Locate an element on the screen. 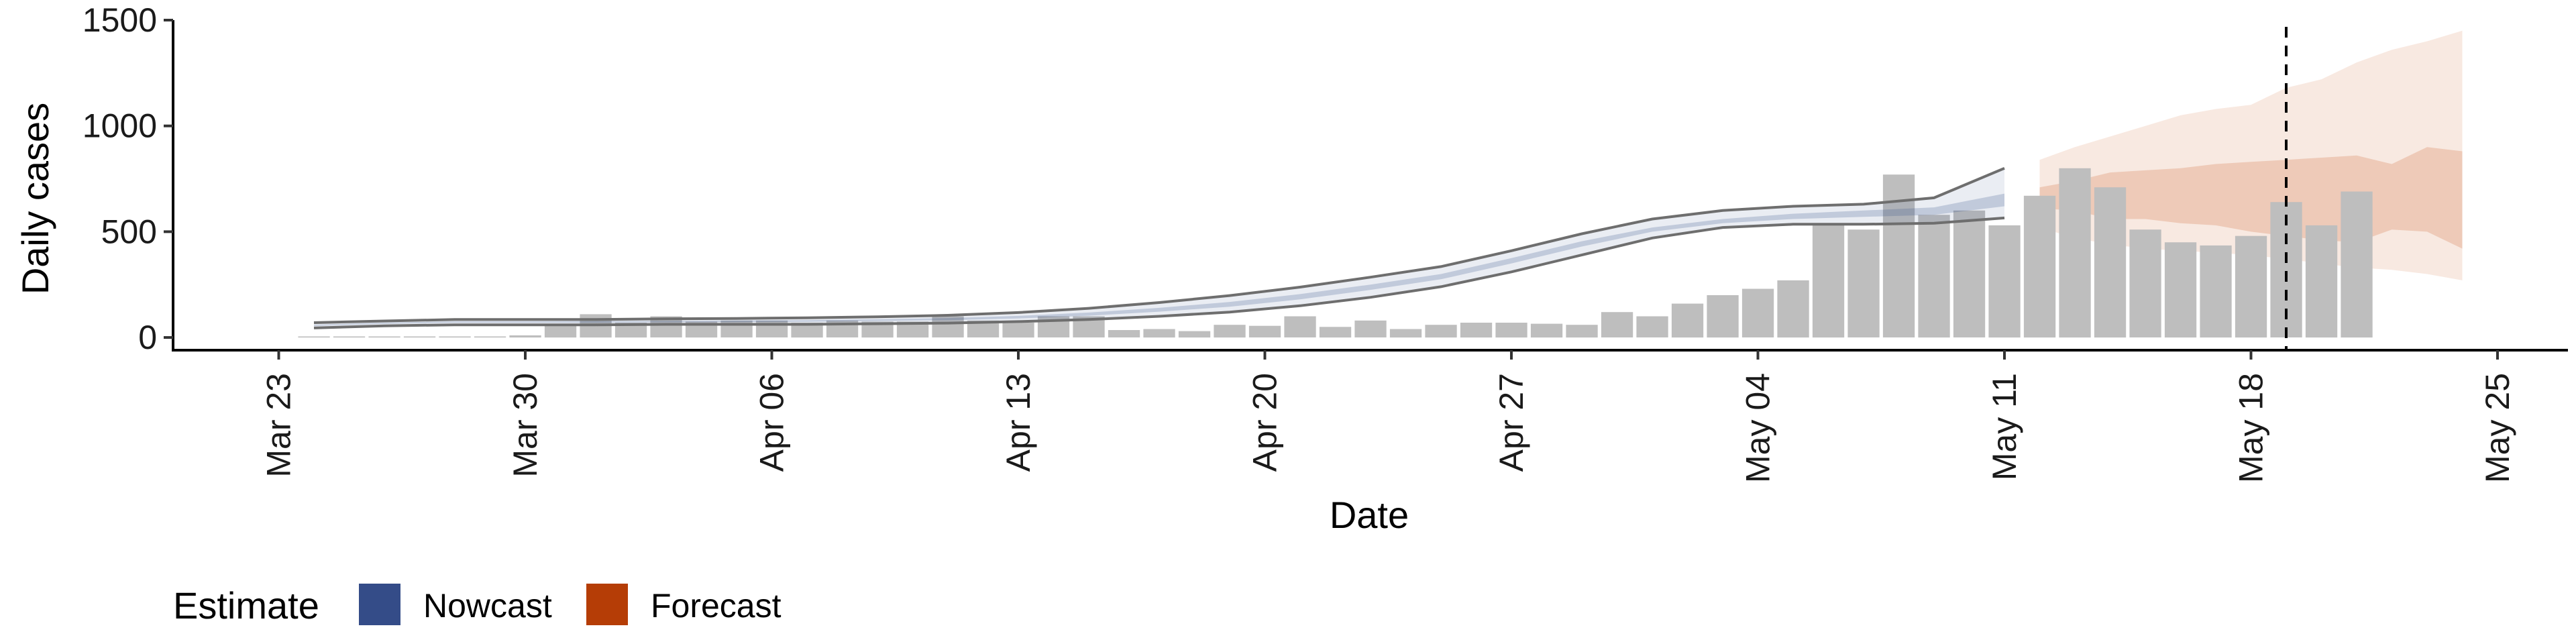  legend-swatch-forecast is located at coordinates (607, 604).